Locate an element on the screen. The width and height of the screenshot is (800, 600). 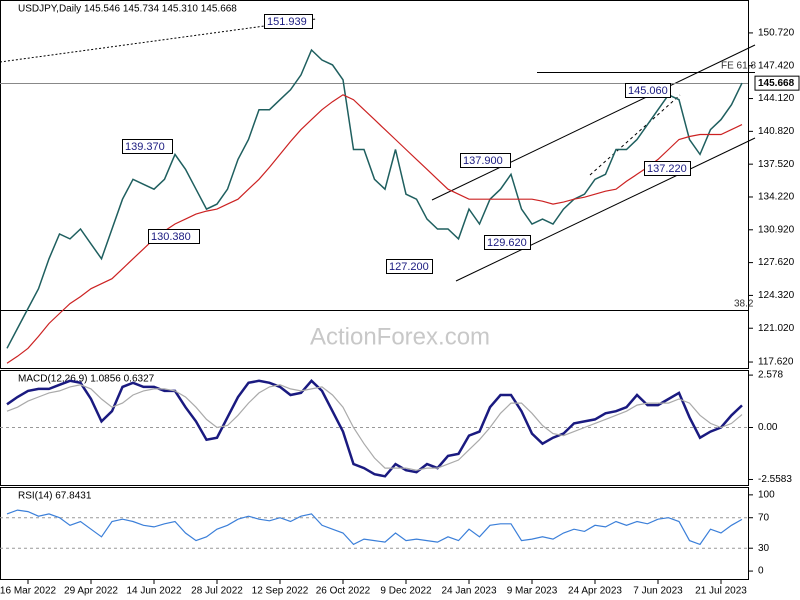
channel-mid is located at coordinates (635, 135).